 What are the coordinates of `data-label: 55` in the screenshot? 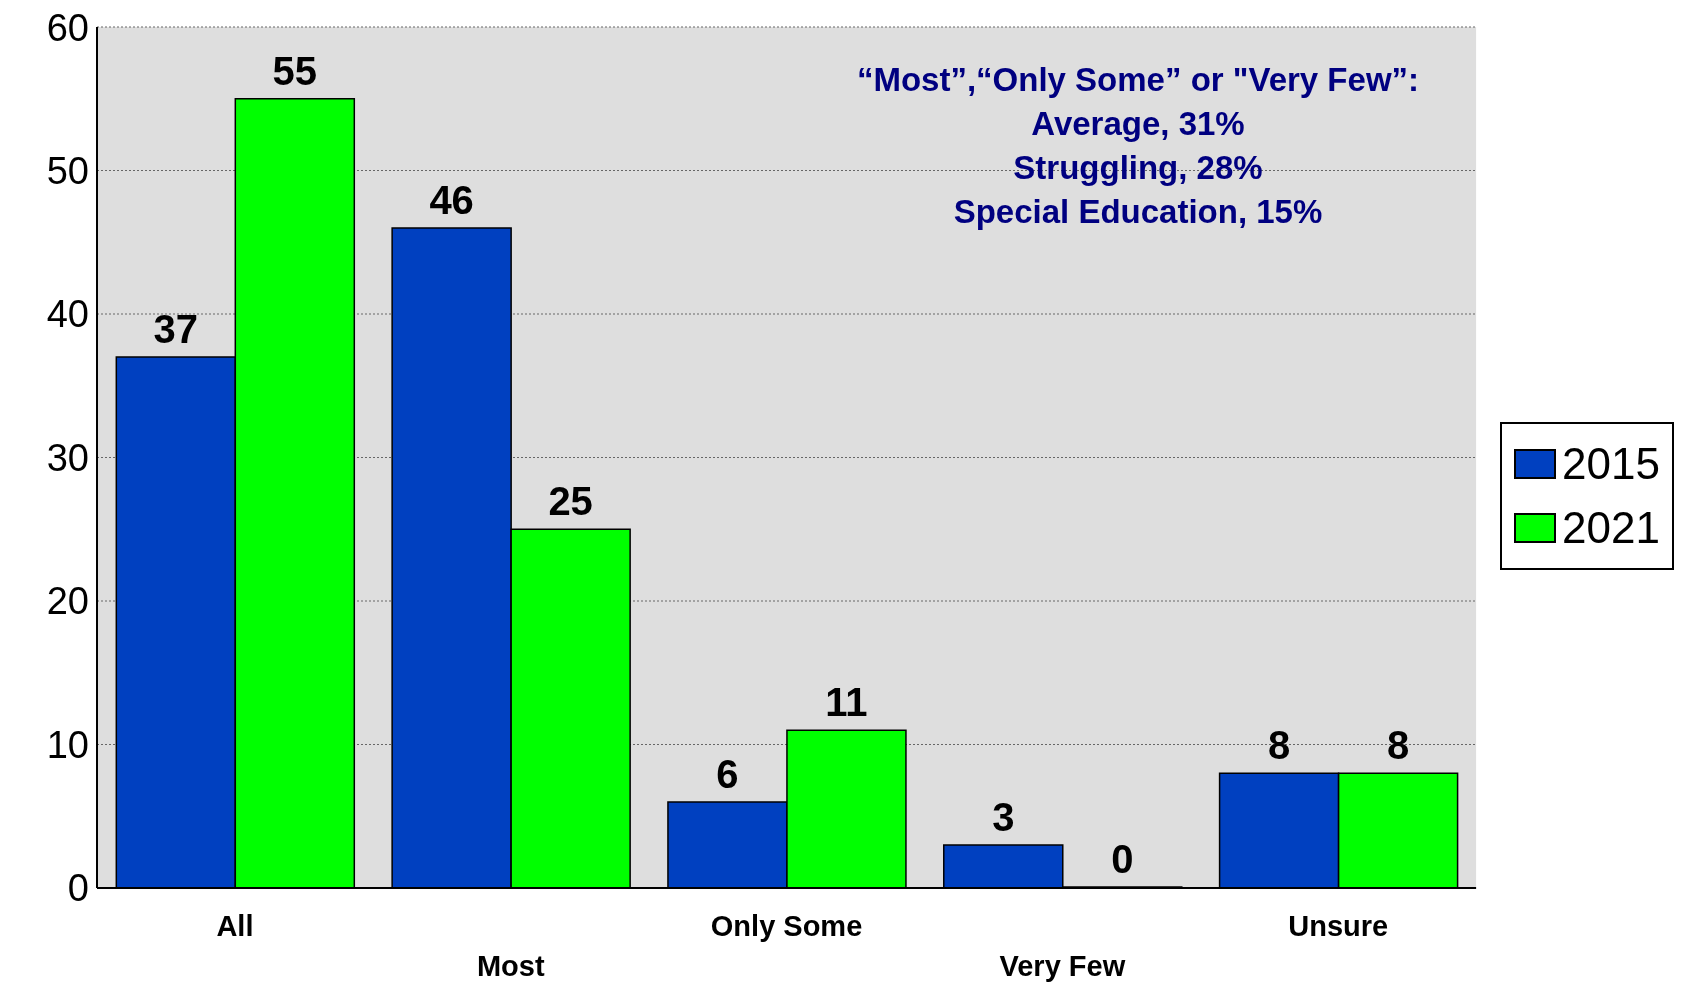 It's located at (295, 70).